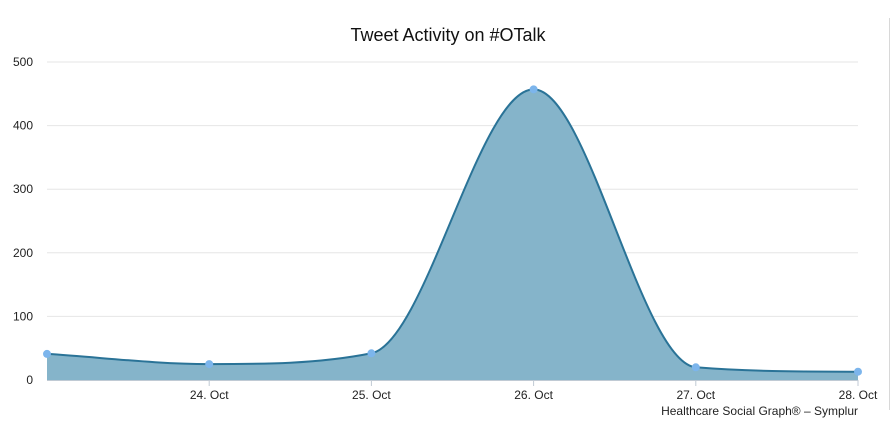 The image size is (890, 426). What do you see at coordinates (858, 395) in the screenshot?
I see `x-tick-label: 28. Oct` at bounding box center [858, 395].